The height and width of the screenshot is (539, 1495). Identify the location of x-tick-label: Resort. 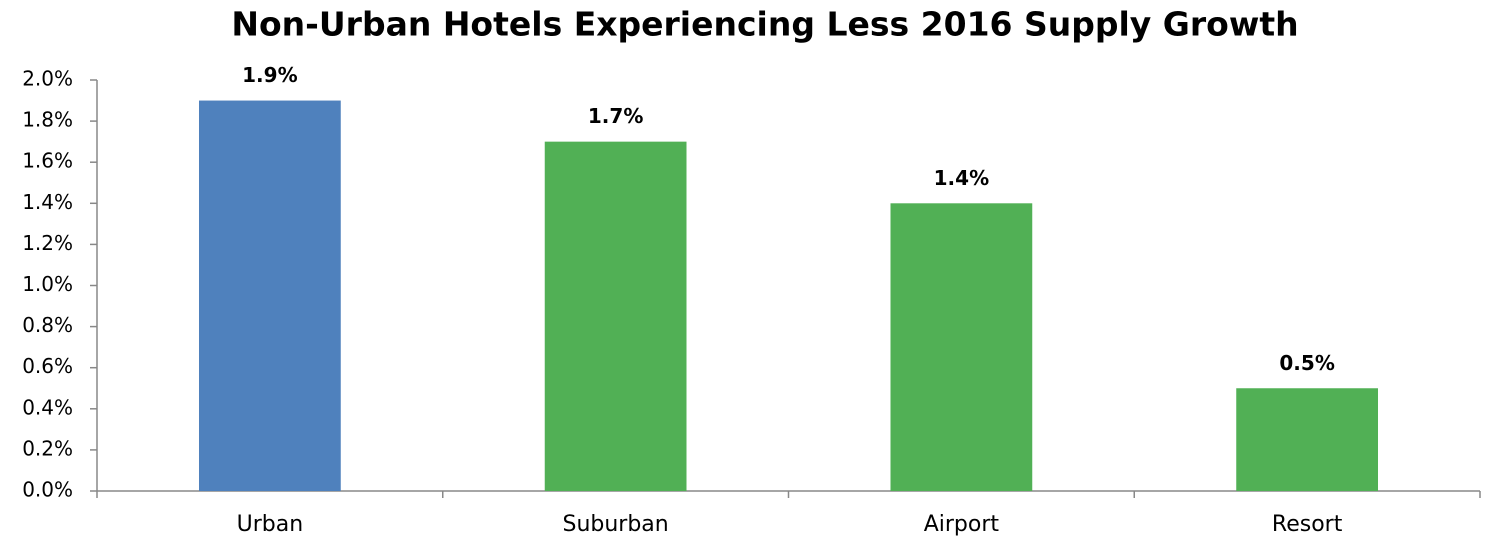
(1307, 524).